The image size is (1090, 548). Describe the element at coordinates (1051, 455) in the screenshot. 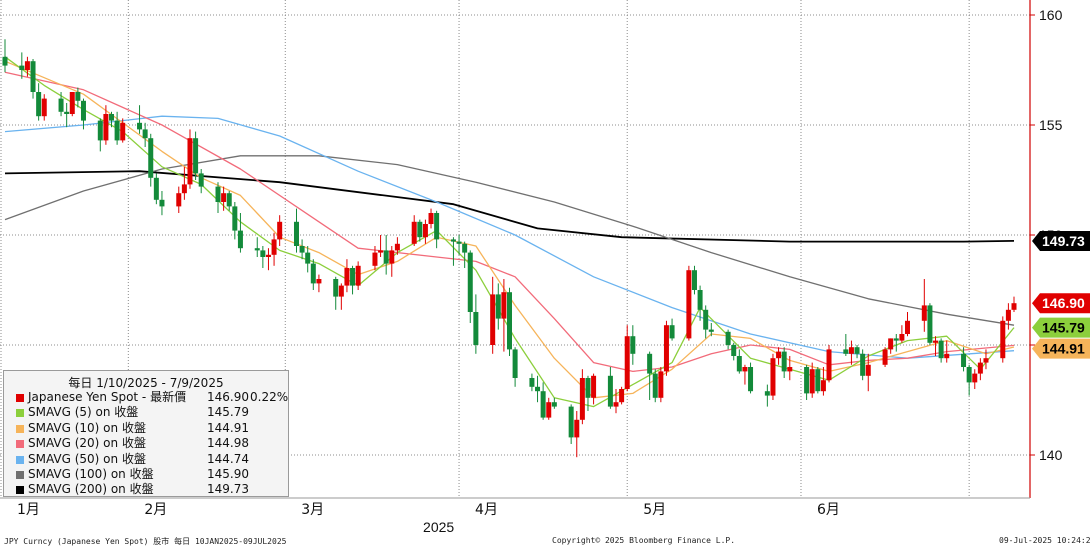

I see `y-tick-label: 140` at that location.